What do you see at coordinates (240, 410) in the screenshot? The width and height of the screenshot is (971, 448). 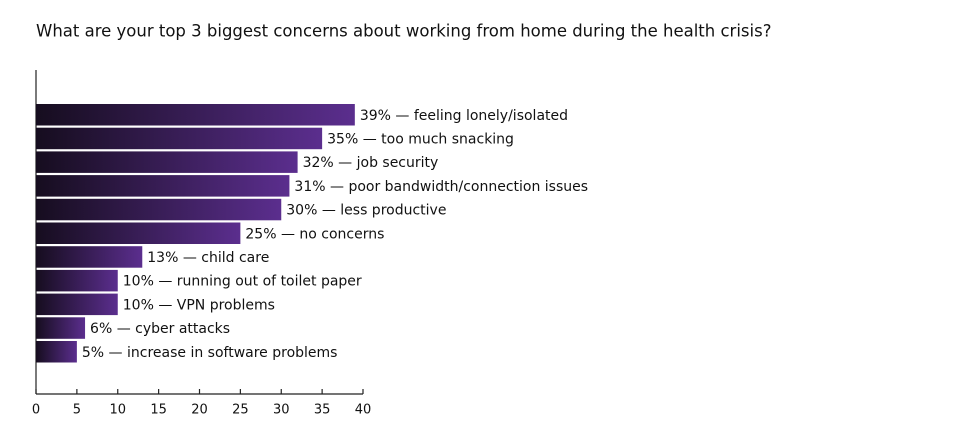 I see `x-tick-label: 25` at bounding box center [240, 410].